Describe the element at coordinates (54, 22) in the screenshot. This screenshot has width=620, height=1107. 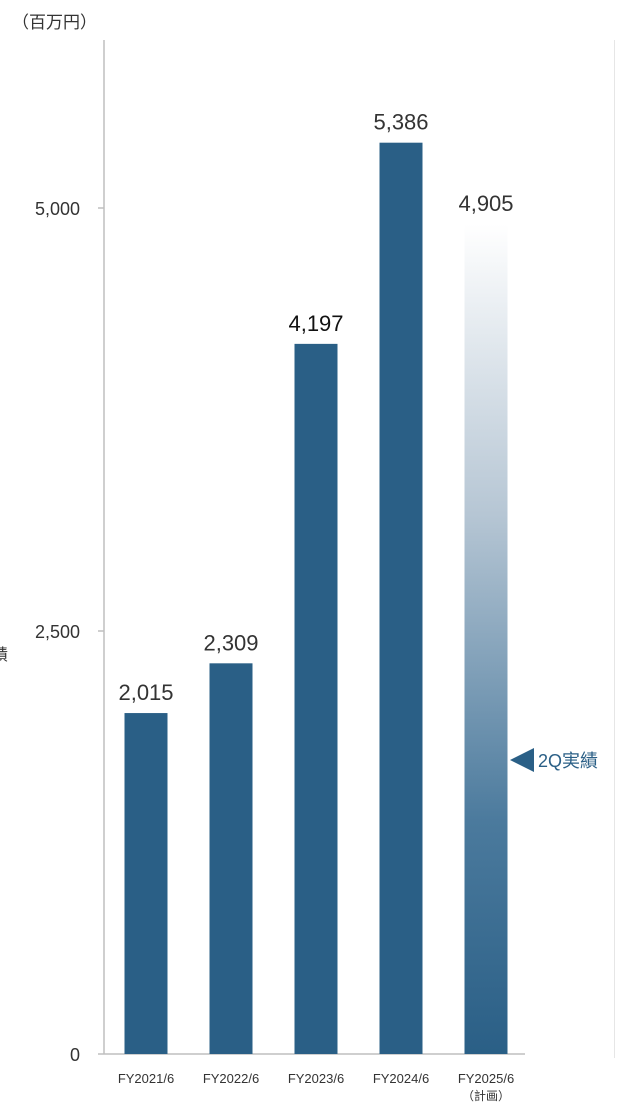
I see `unit-label: （百万円）` at that location.